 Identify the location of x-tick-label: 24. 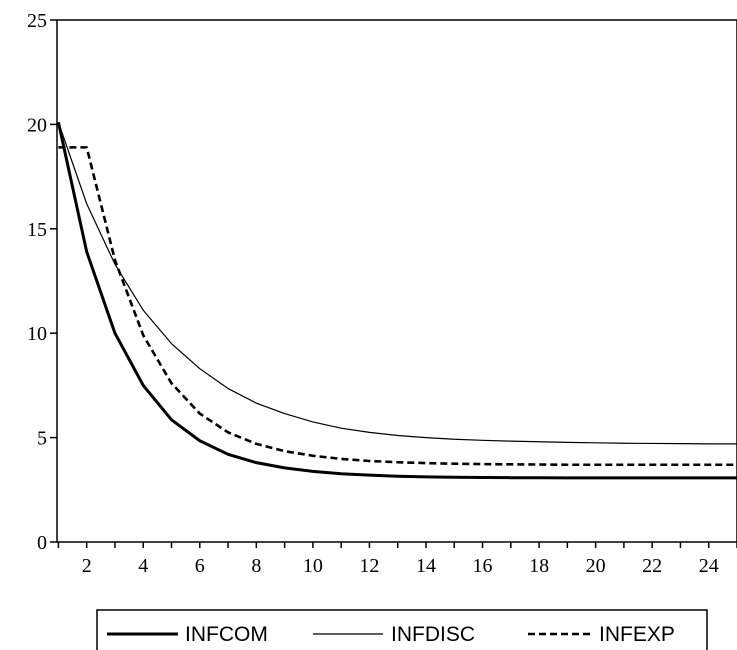
(709, 566).